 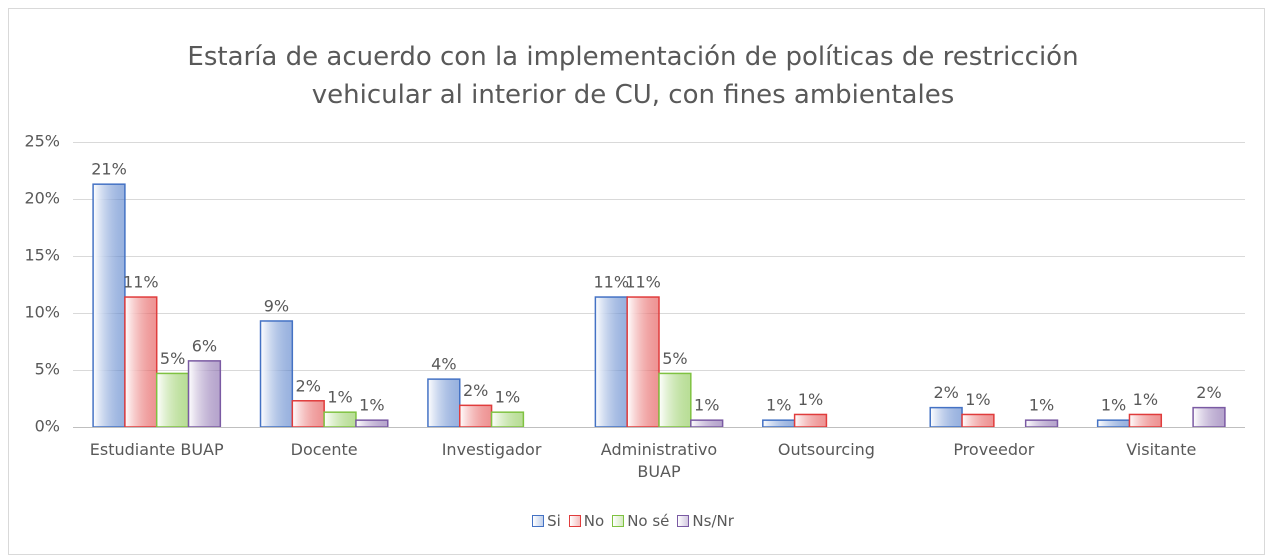 I want to click on data-label: 21%, so click(x=109, y=169).